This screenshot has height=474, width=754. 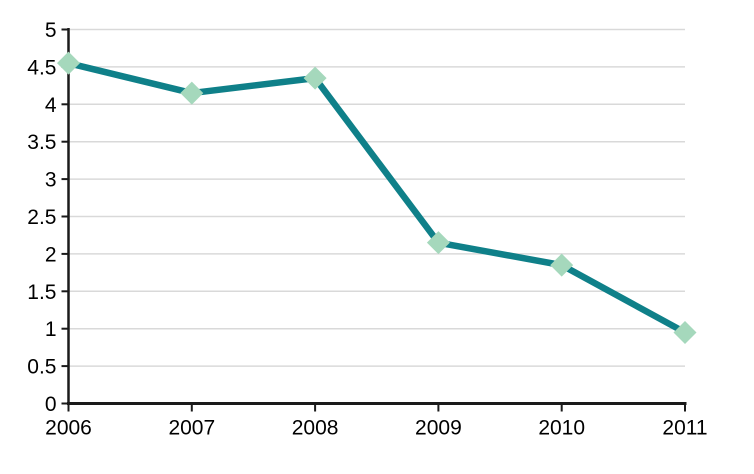 I want to click on y-axis-tick-label: 0, so click(x=51, y=404).